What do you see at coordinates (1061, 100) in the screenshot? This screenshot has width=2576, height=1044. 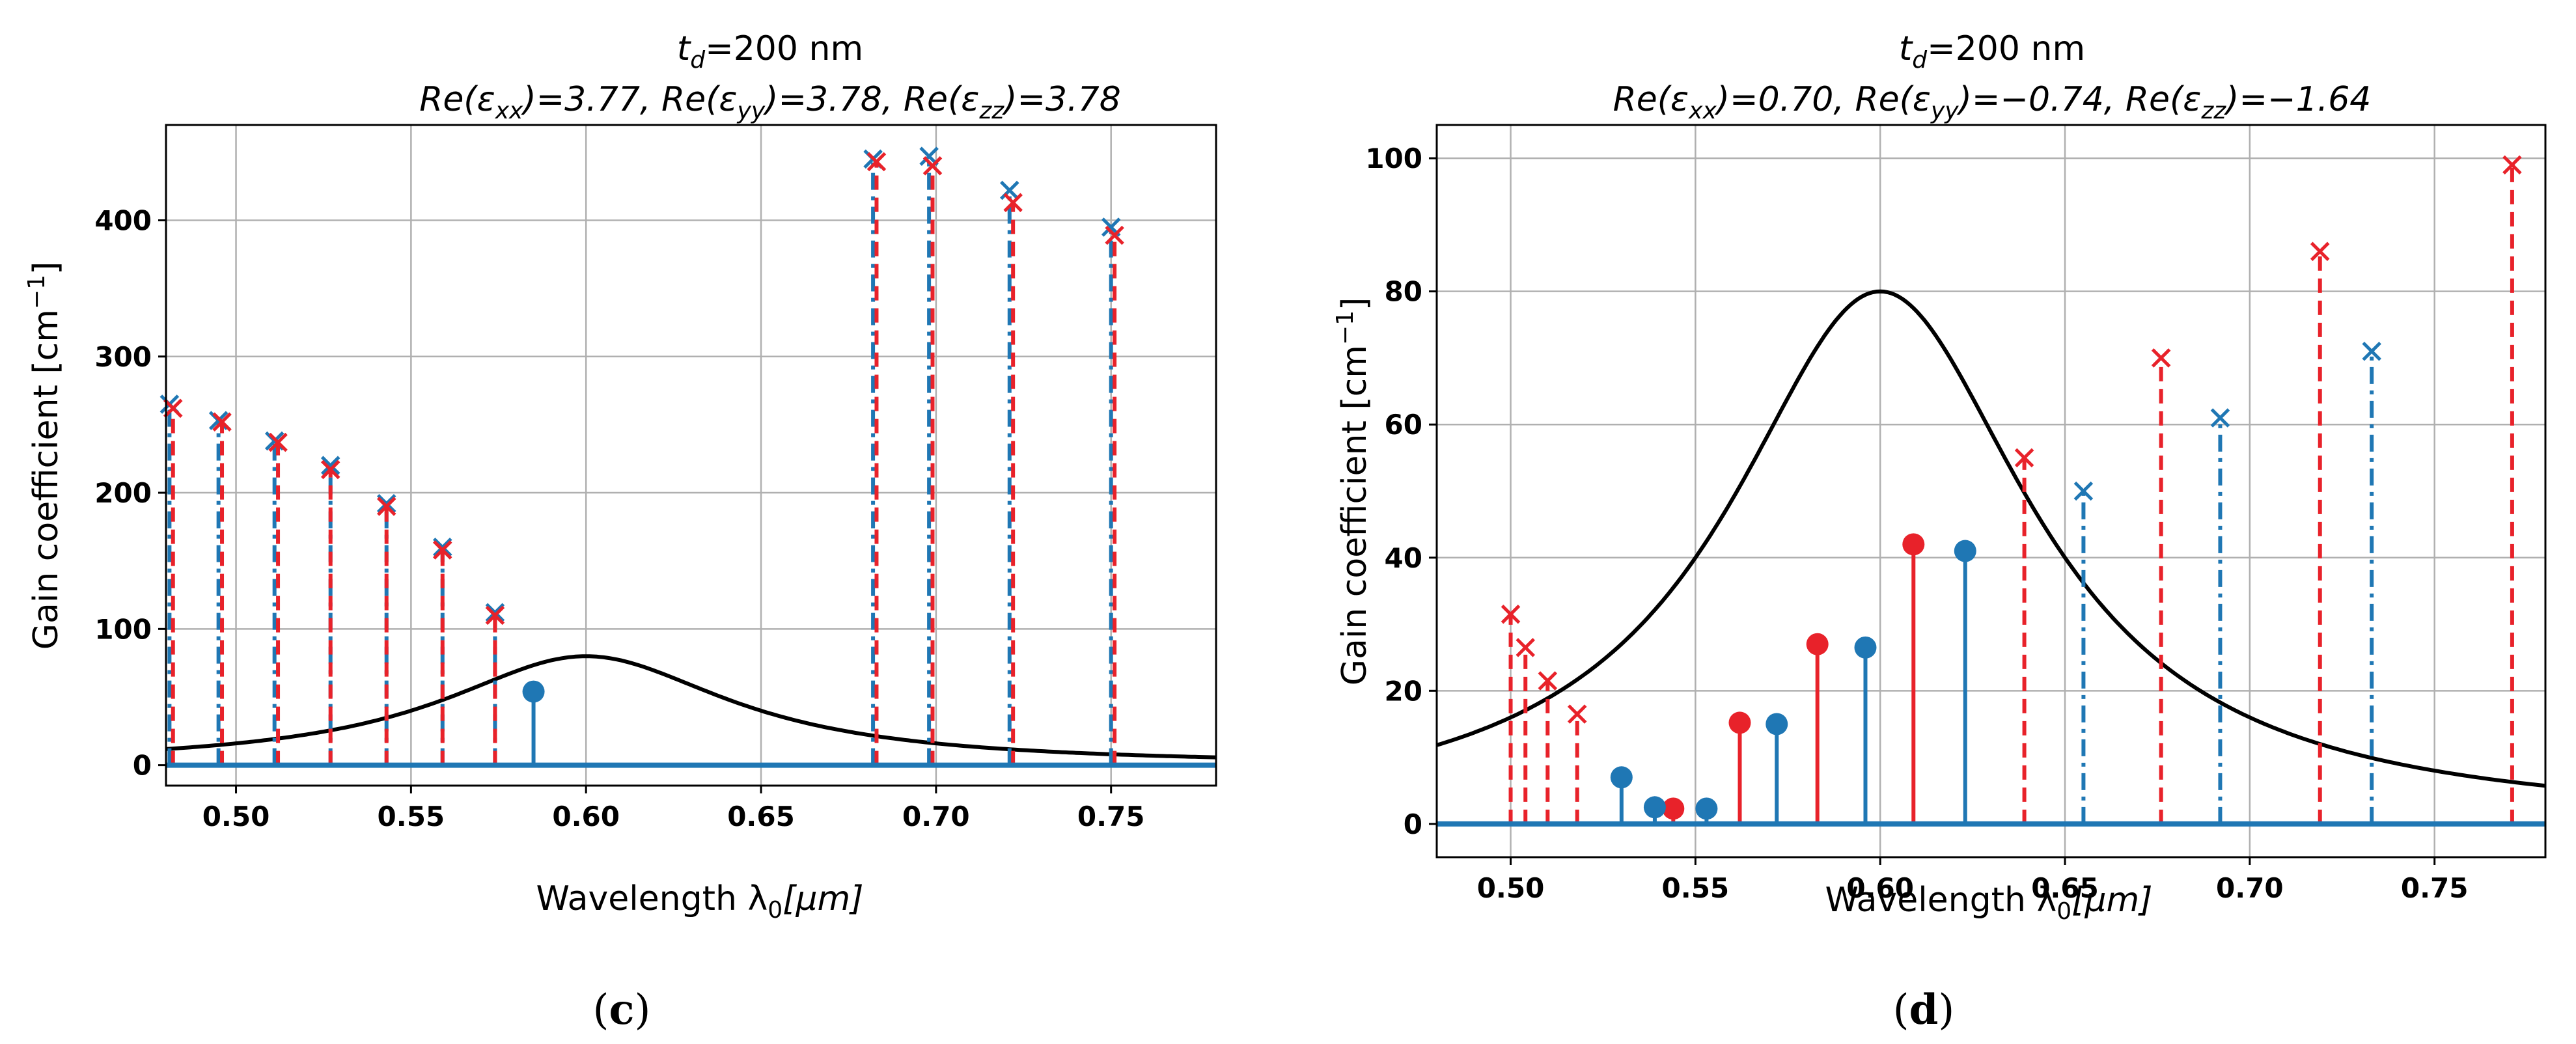 I see `title-part: )=3.78` at bounding box center [1061, 100].